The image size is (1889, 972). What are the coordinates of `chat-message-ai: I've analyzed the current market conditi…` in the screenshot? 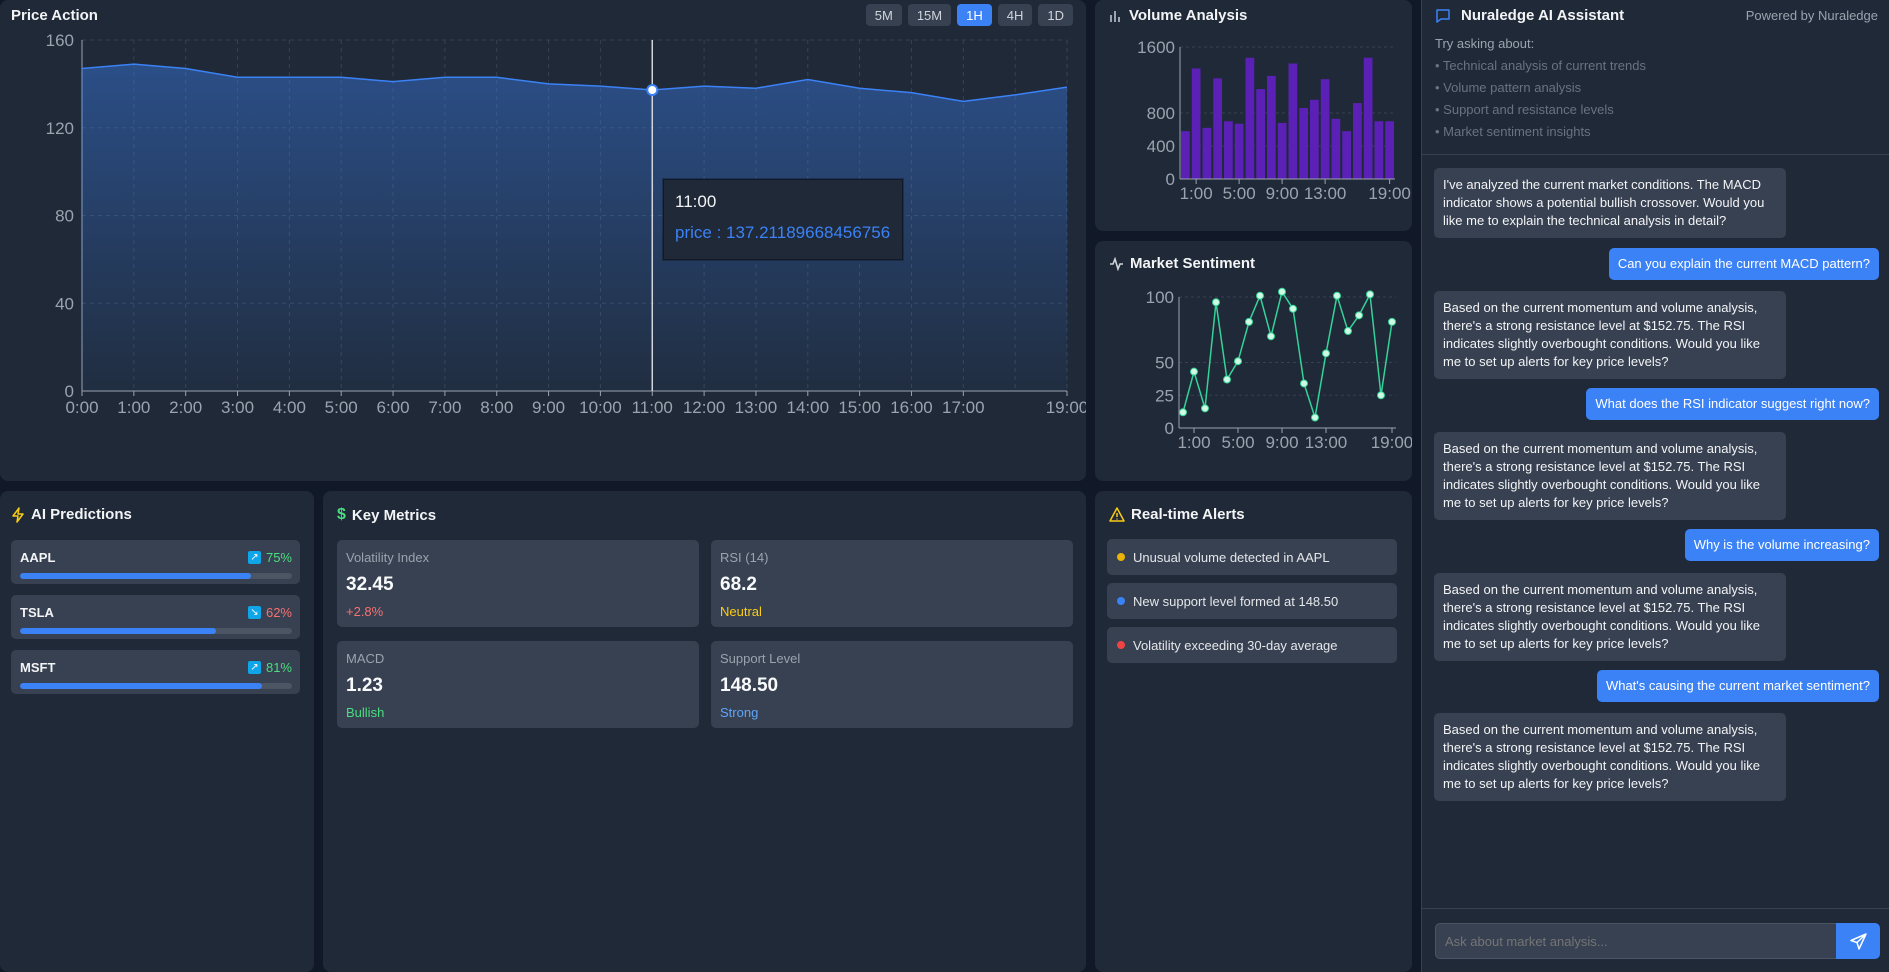 It's located at (1610, 203).